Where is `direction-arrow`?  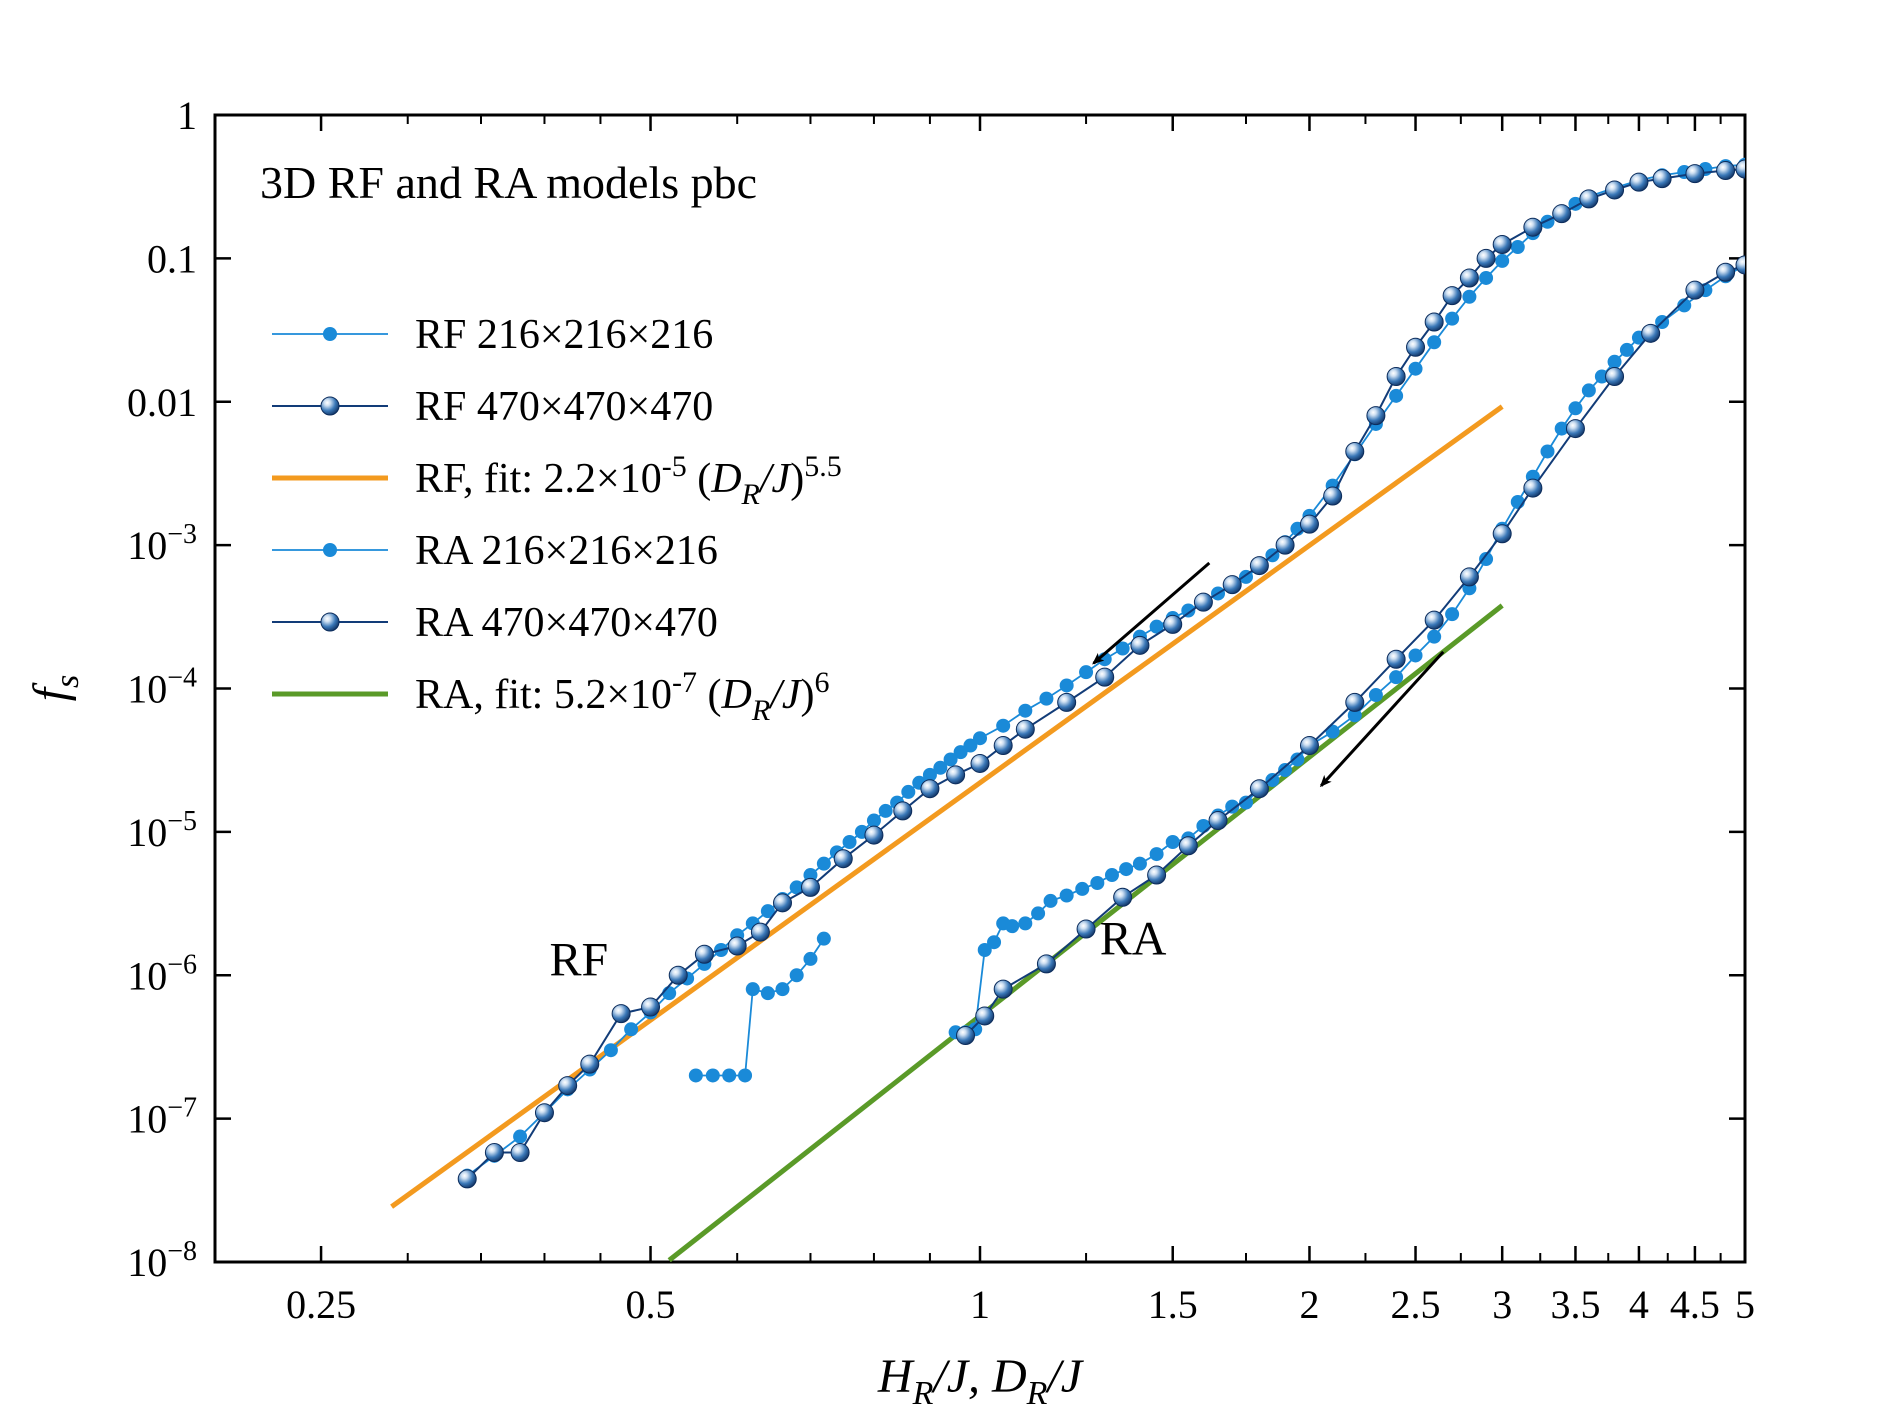 direction-arrow is located at coordinates (1151, 613).